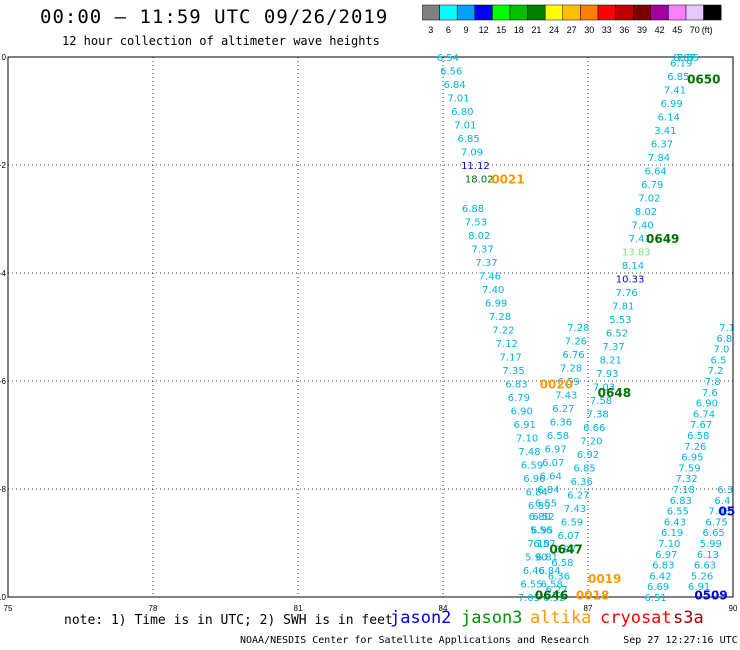 The width and height of the screenshot is (740, 650). Describe the element at coordinates (665, 131) in the screenshot. I see `swh-value: 3.41` at that location.